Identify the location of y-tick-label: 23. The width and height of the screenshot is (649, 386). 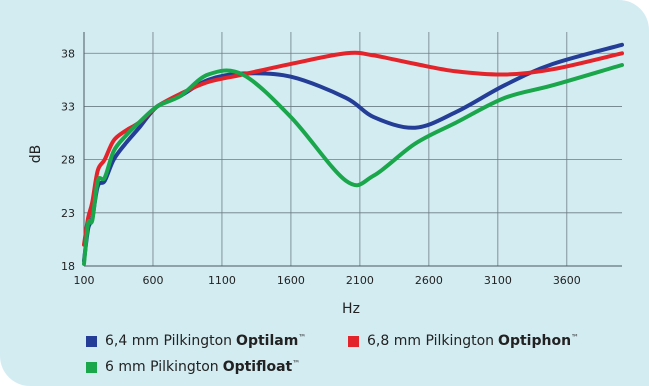
(68, 213).